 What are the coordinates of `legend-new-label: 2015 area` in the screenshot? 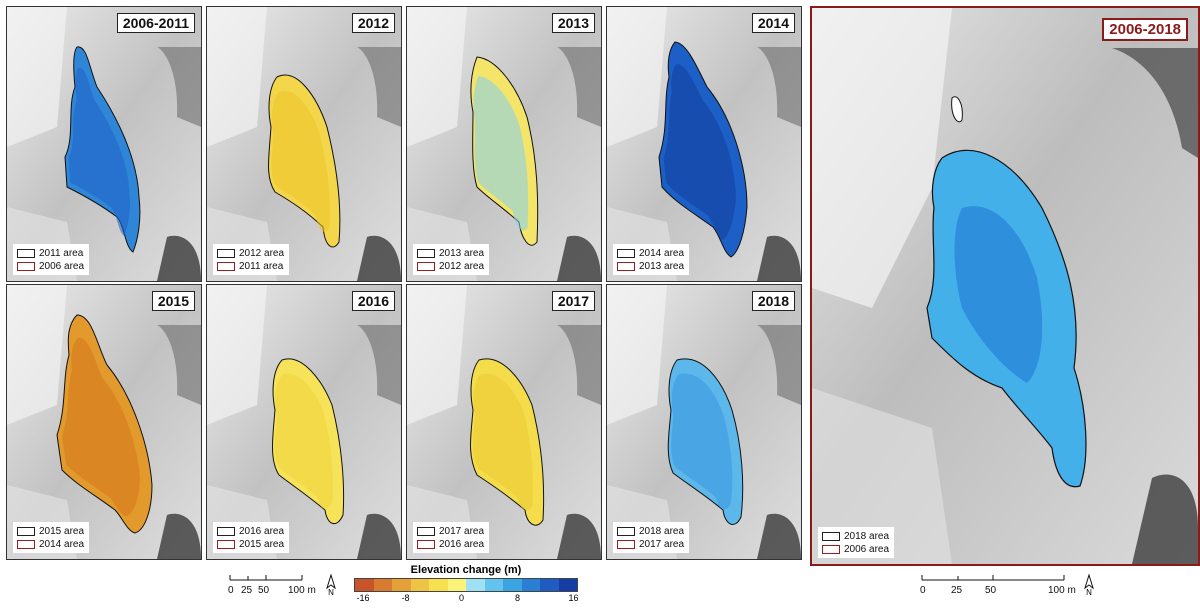 It's located at (62, 531).